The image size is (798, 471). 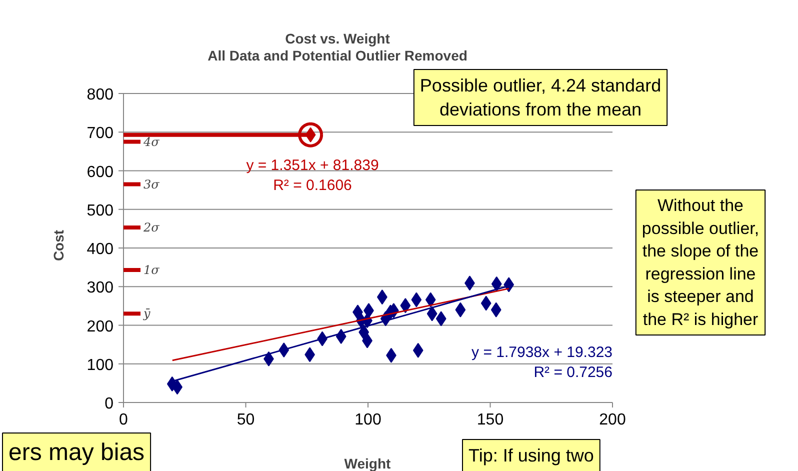 I want to click on text: Without the possible outlier, the slope of the regression line is steeper and the R² is higher, so click(x=701, y=262).